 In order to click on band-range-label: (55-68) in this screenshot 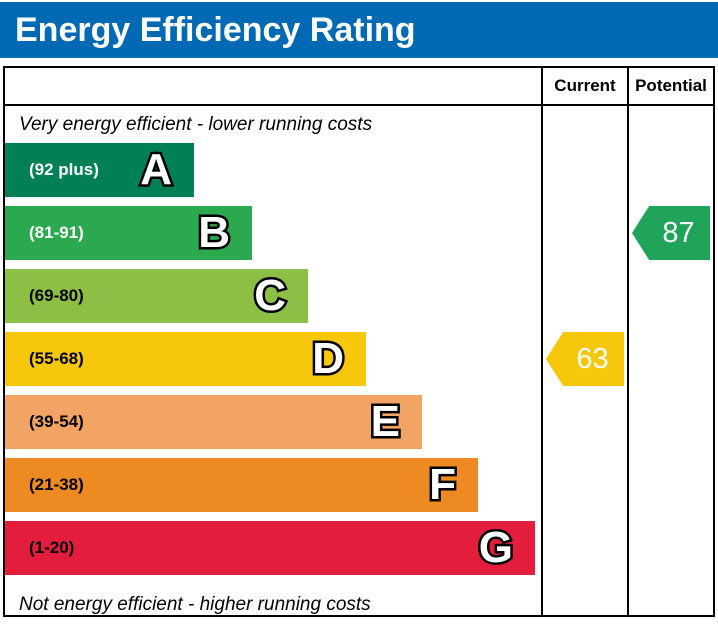, I will do `click(56, 358)`.